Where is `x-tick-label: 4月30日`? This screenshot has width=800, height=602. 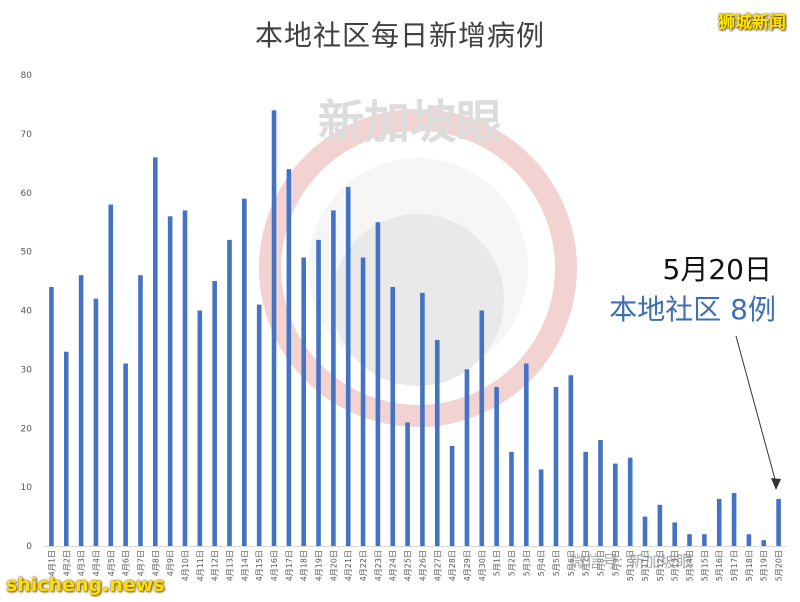 x-tick-label: 4月30日 is located at coordinates (482, 565).